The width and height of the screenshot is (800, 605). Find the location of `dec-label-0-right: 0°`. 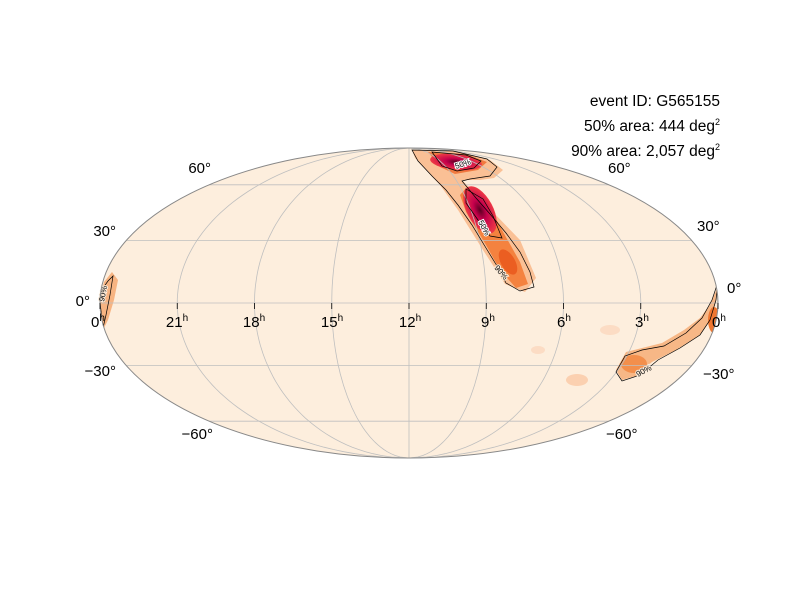

dec-label-0-right: 0° is located at coordinates (734, 288).